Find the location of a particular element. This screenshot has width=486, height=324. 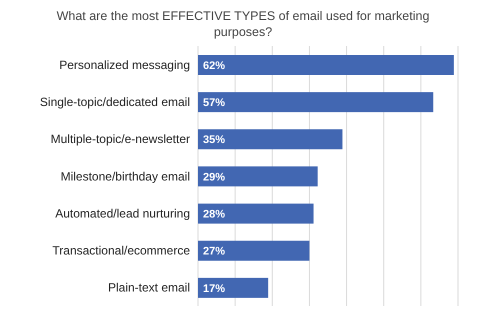

y-tick-label: Milestone/birthday email is located at coordinates (125, 176).